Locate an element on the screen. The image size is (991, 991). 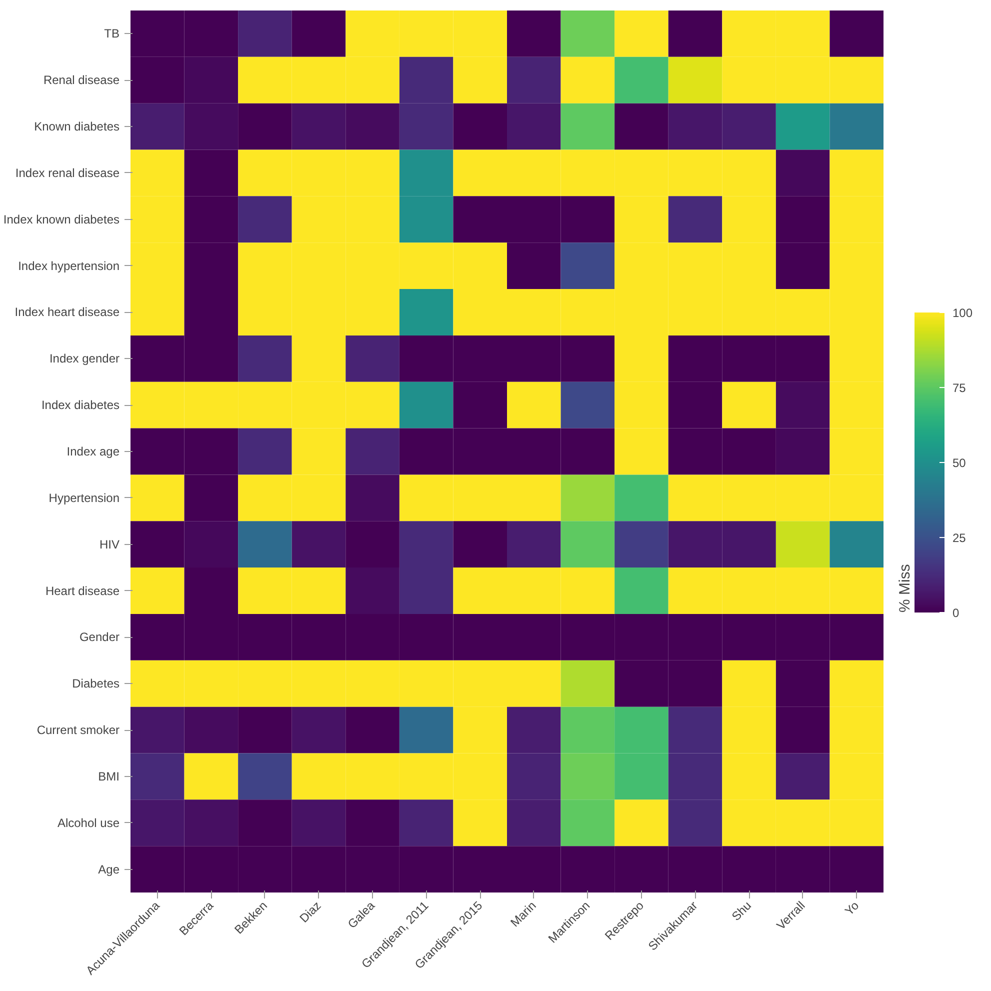
x-tick-label: Yo is located at coordinates (852, 908).